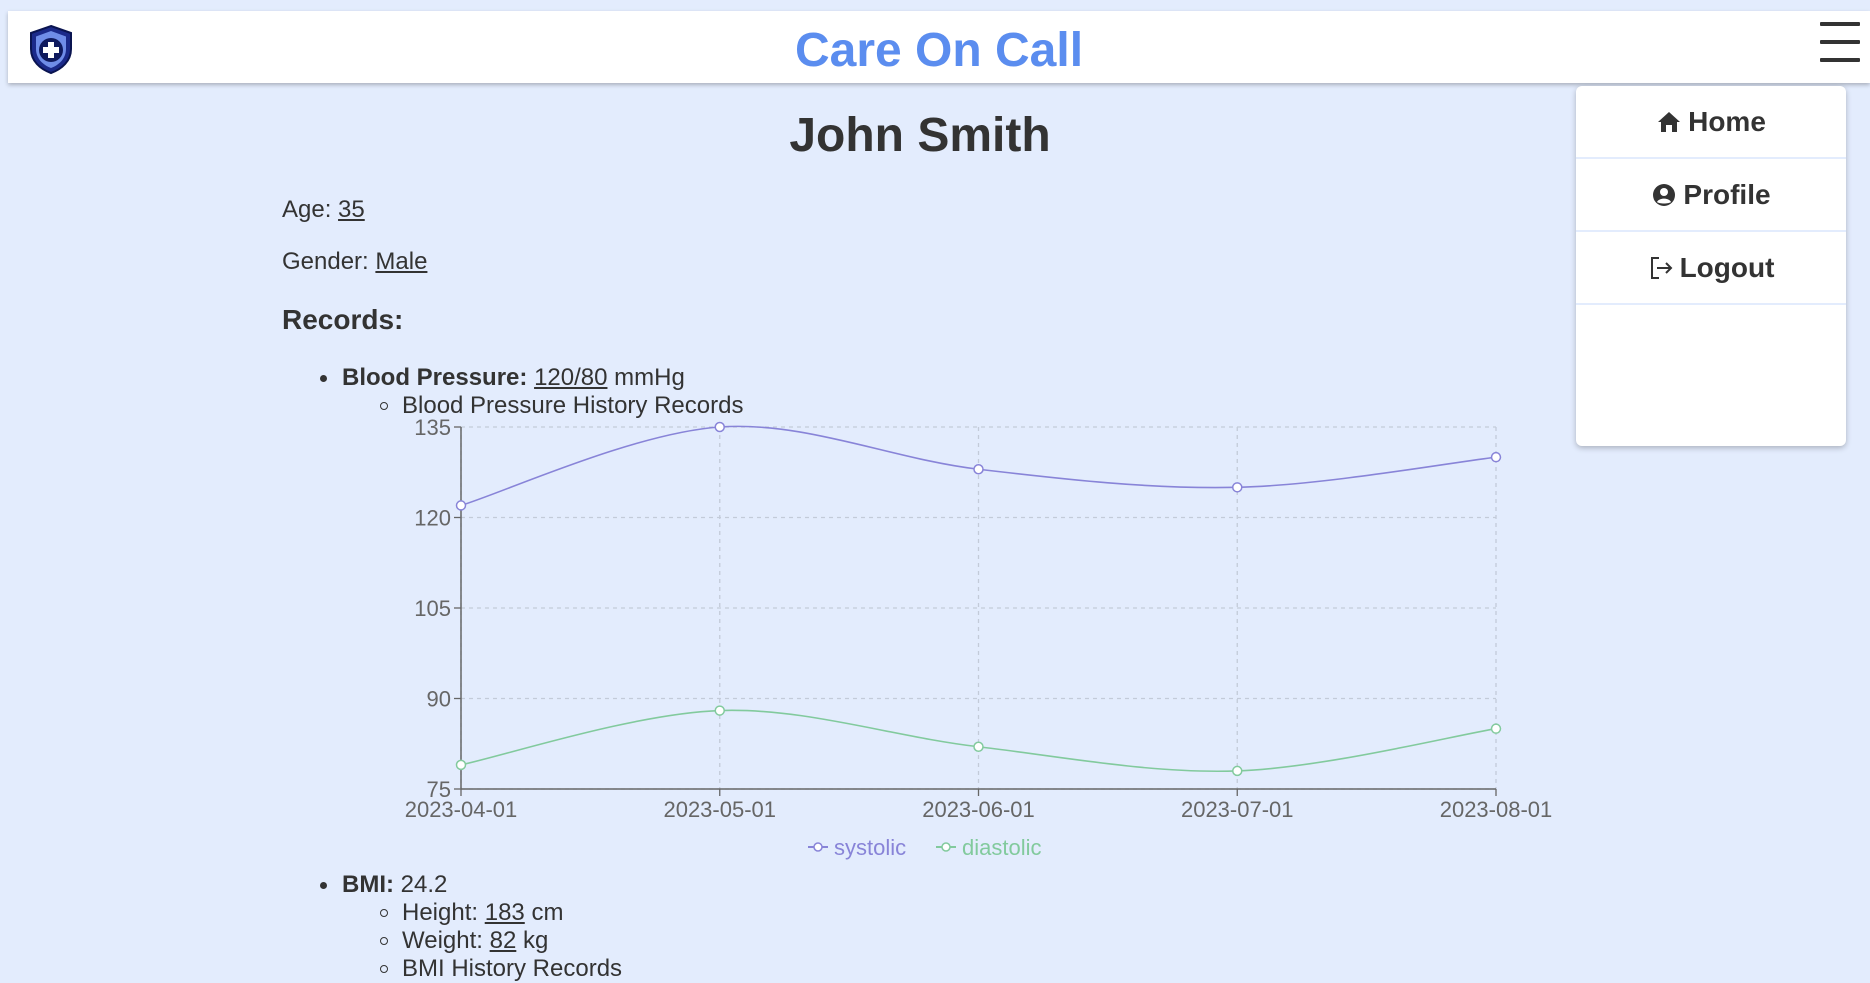 The image size is (1870, 983). What do you see at coordinates (1237, 809) in the screenshot?
I see `x-tick-label: 2023-07-01` at bounding box center [1237, 809].